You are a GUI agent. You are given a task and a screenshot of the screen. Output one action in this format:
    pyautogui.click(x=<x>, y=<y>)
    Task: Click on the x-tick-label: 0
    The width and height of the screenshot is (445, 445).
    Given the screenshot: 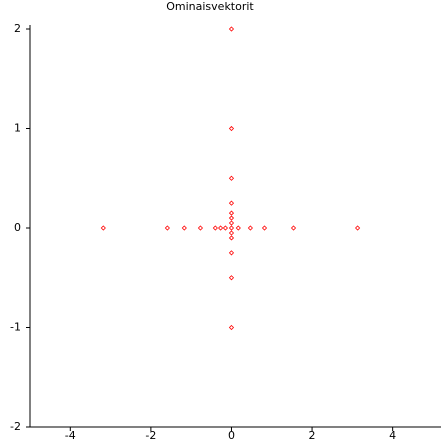 What is the action you would take?
    pyautogui.click(x=231, y=435)
    